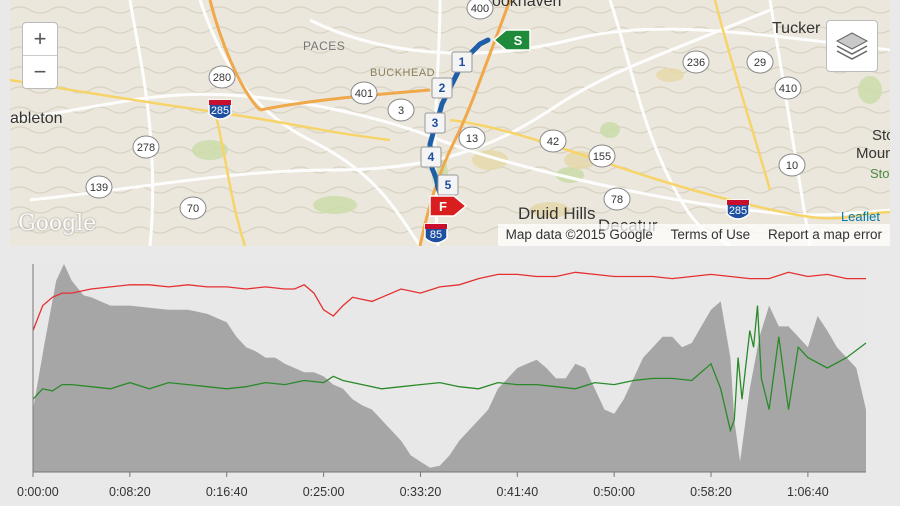 The width and height of the screenshot is (900, 506). Describe the element at coordinates (130, 492) in the screenshot. I see `x-tick-label: 0:08:20` at that location.